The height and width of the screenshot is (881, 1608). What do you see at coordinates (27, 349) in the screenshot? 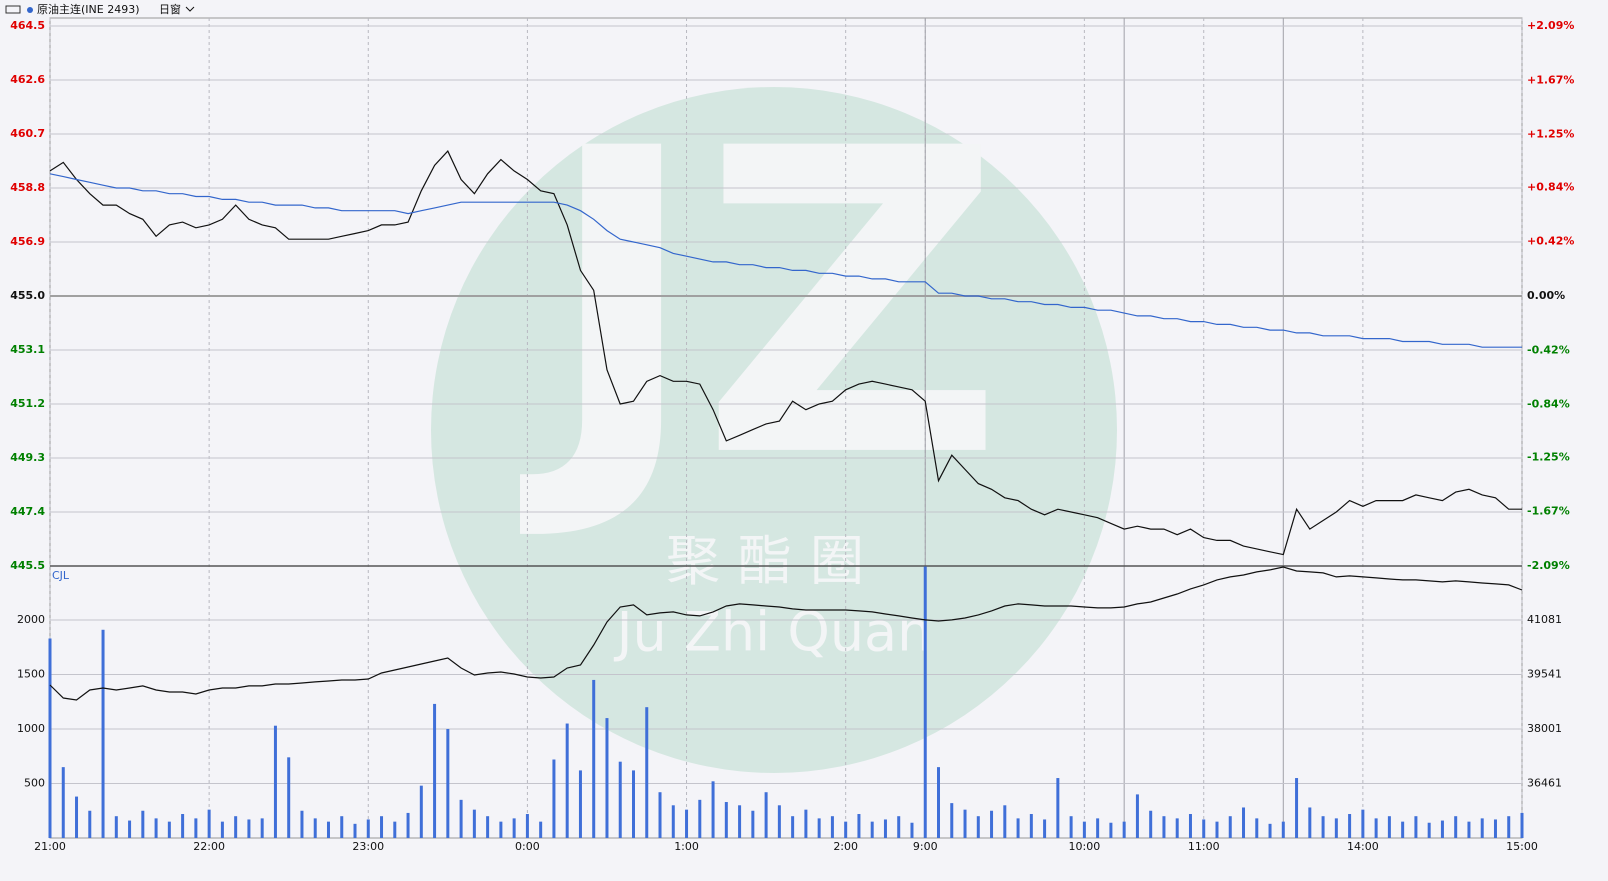
I see `y-tick-label: 453.1` at bounding box center [27, 349].